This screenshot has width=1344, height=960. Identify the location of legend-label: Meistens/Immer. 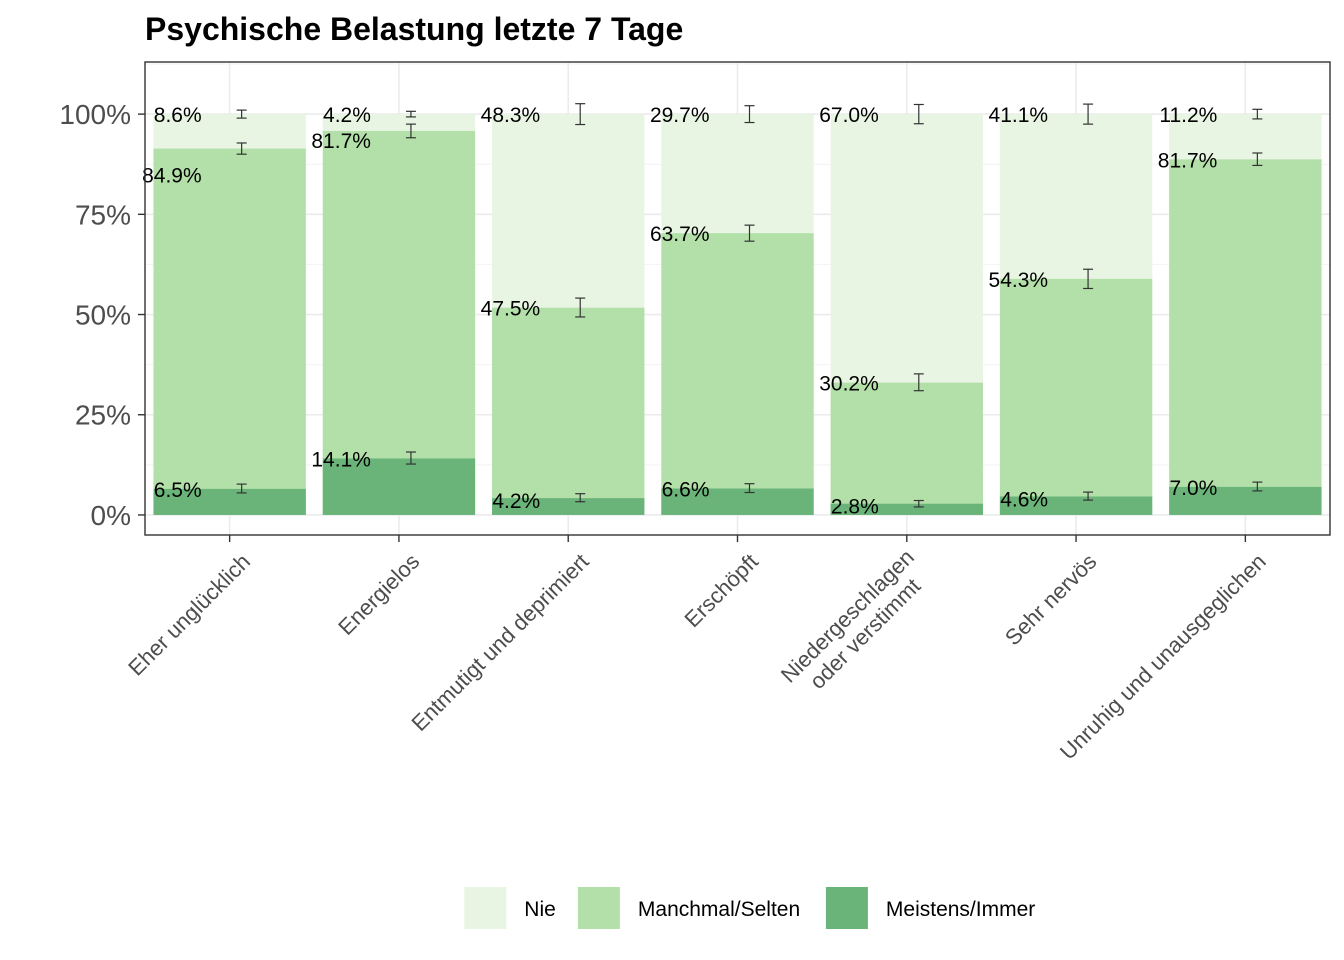
(960, 909).